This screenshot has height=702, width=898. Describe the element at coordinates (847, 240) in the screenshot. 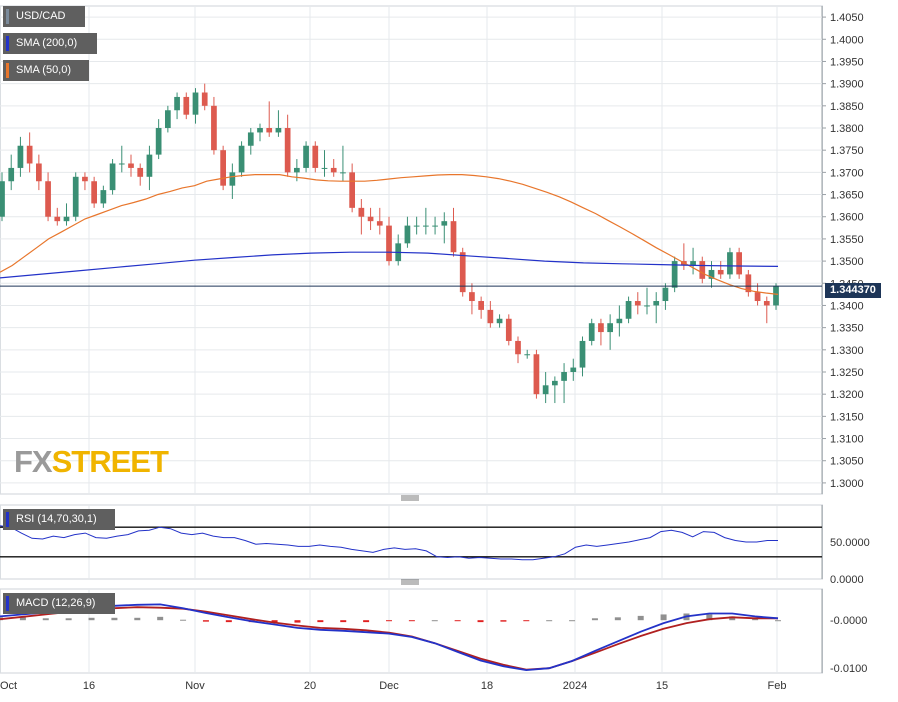

I see `y-tick-label: 1.3550` at that location.